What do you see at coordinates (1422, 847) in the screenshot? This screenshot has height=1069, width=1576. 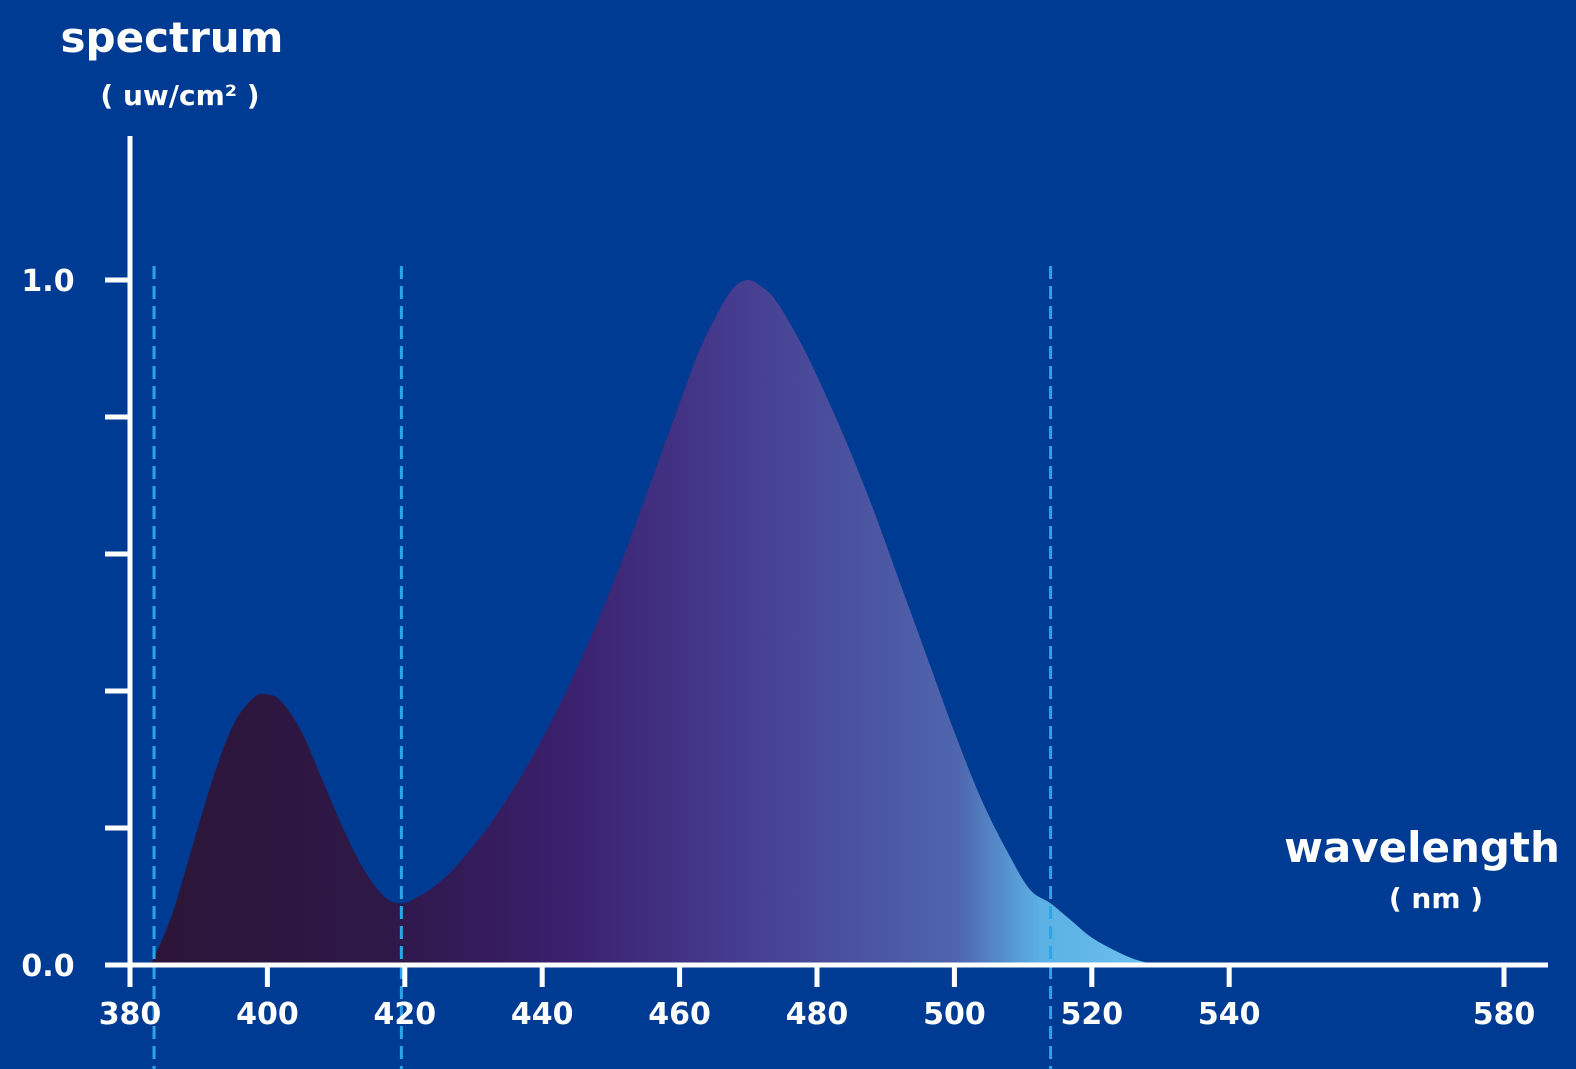 I see `x-axis-label: wavelength` at bounding box center [1422, 847].